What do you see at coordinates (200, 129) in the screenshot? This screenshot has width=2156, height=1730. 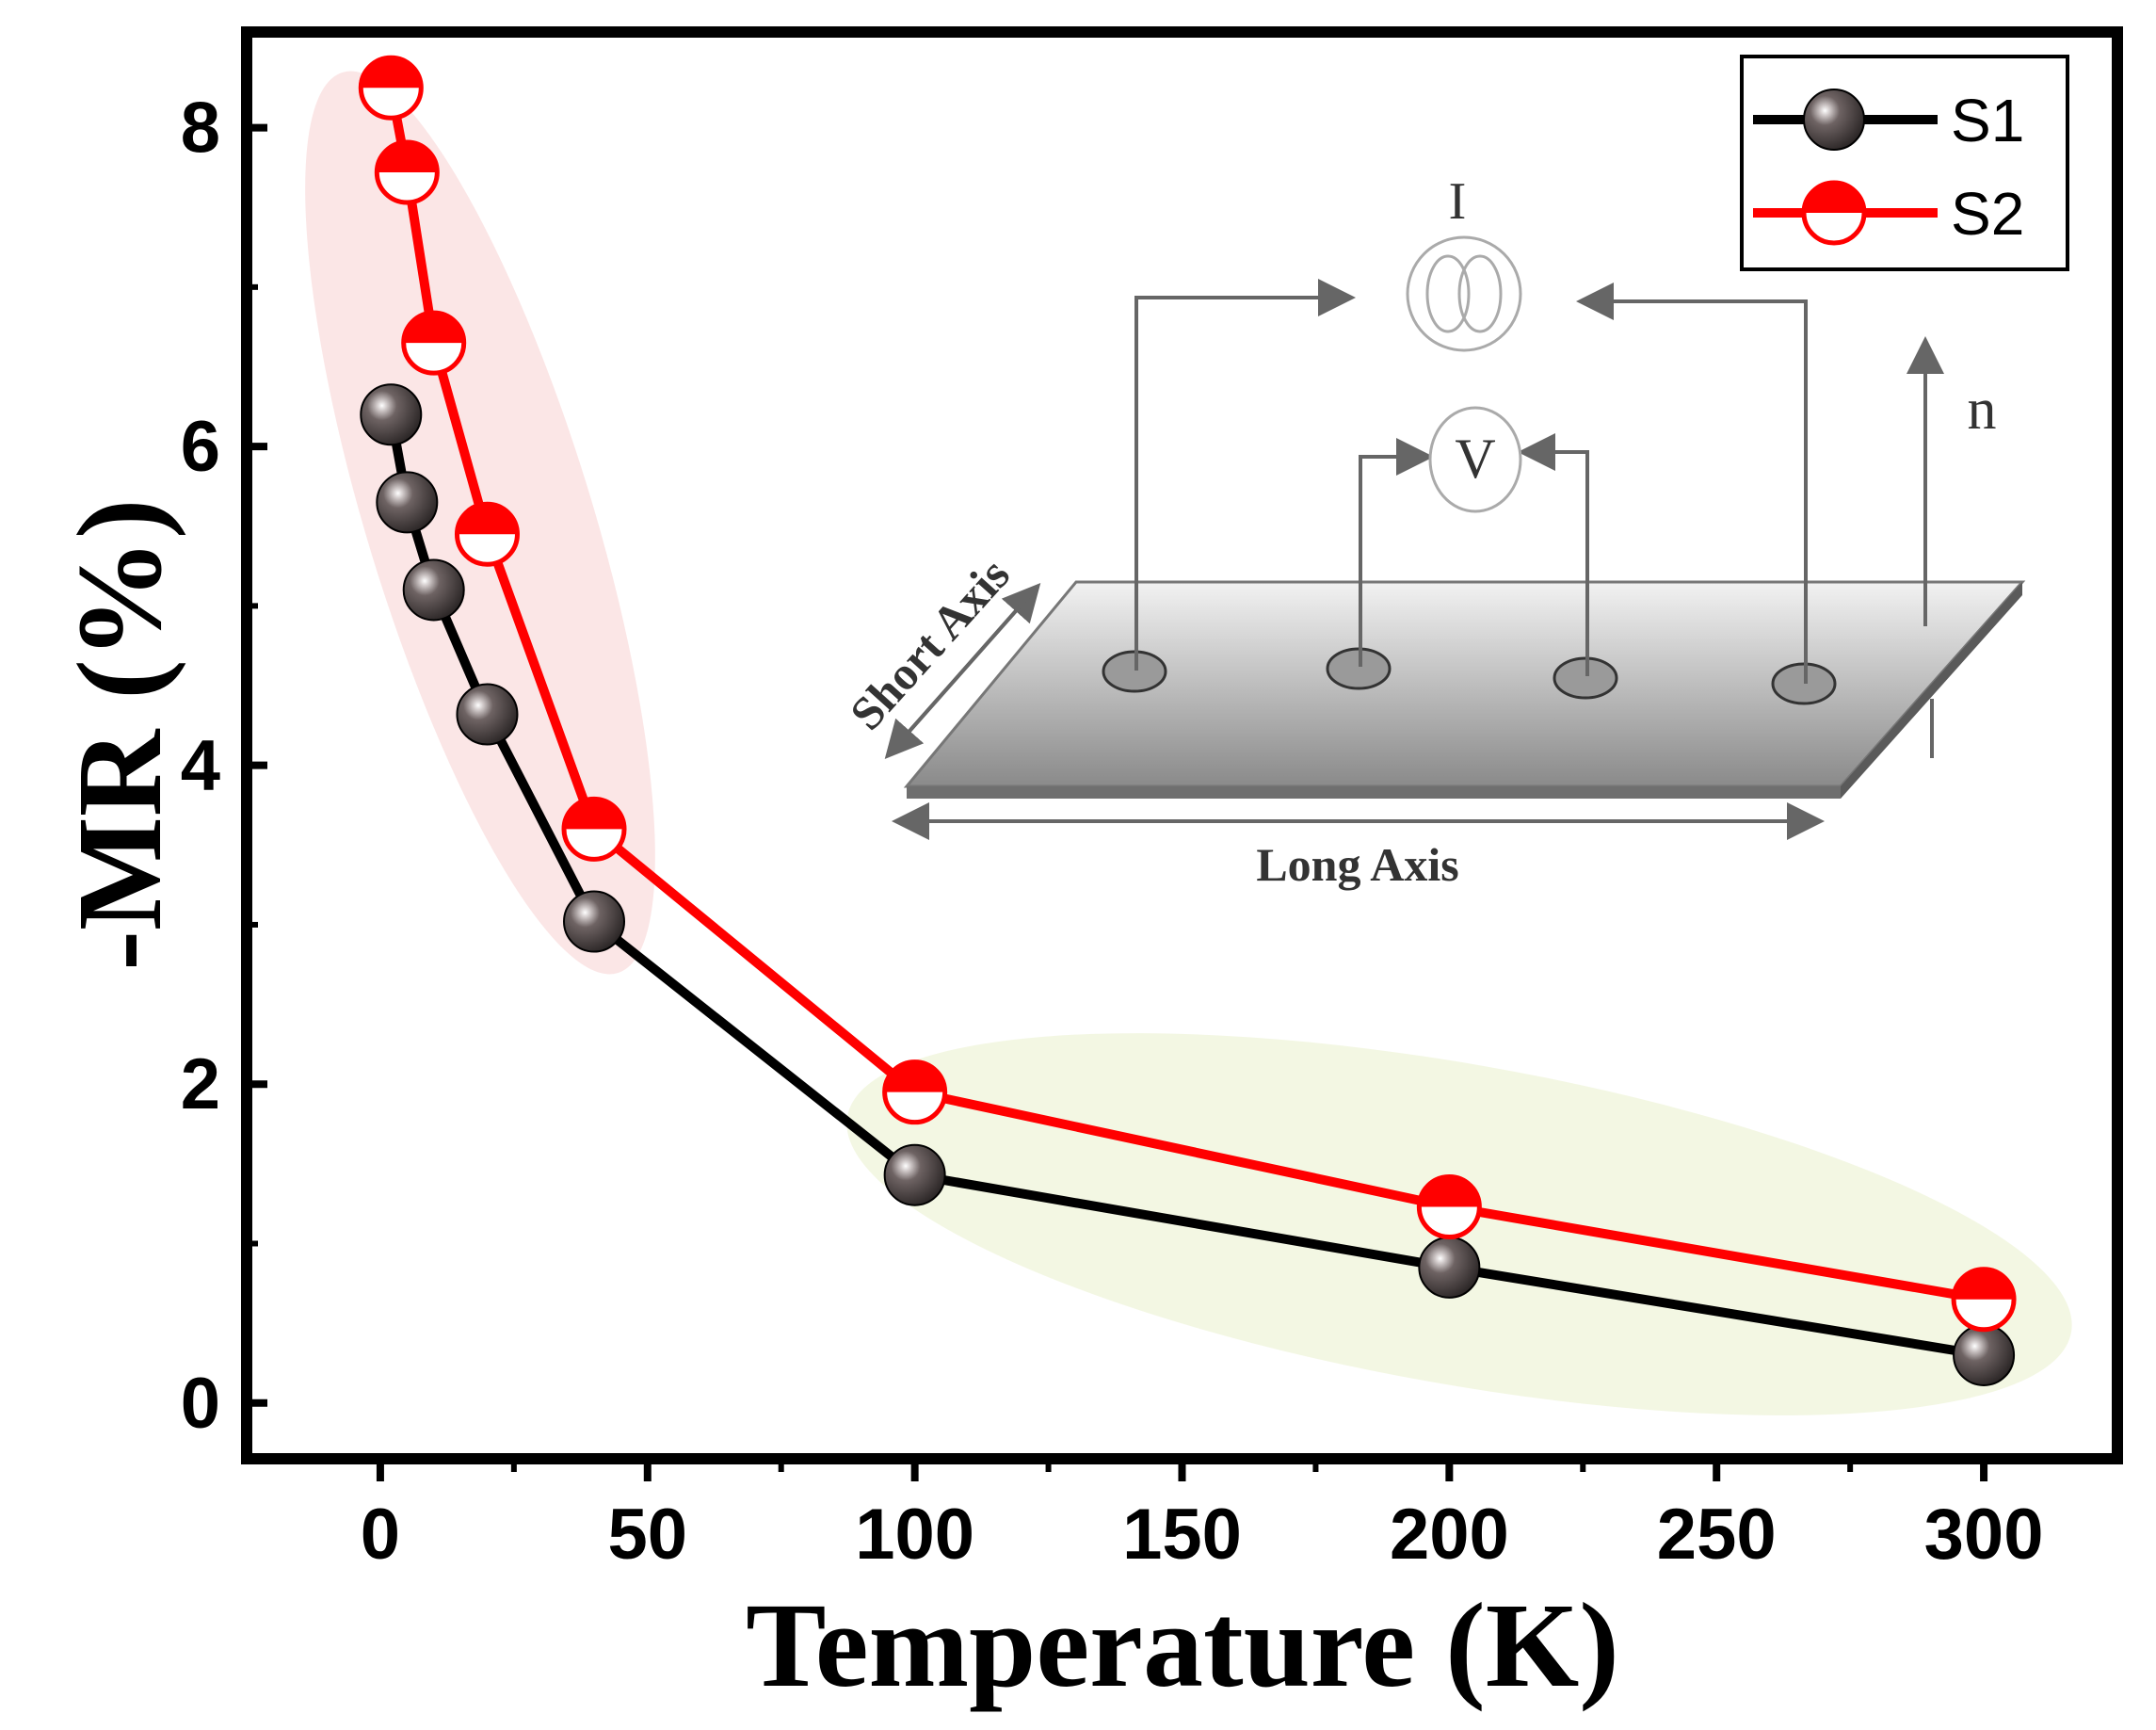 I see `y-tick-label: 8` at bounding box center [200, 129].